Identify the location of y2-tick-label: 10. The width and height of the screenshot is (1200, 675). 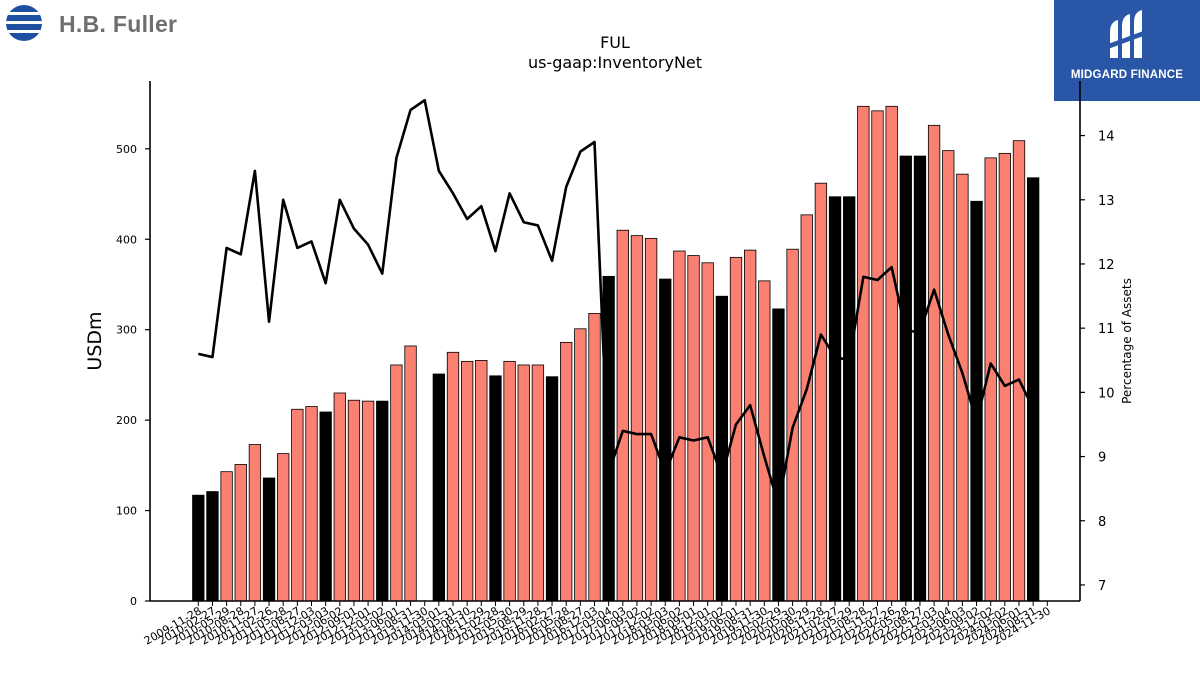
(1106, 393).